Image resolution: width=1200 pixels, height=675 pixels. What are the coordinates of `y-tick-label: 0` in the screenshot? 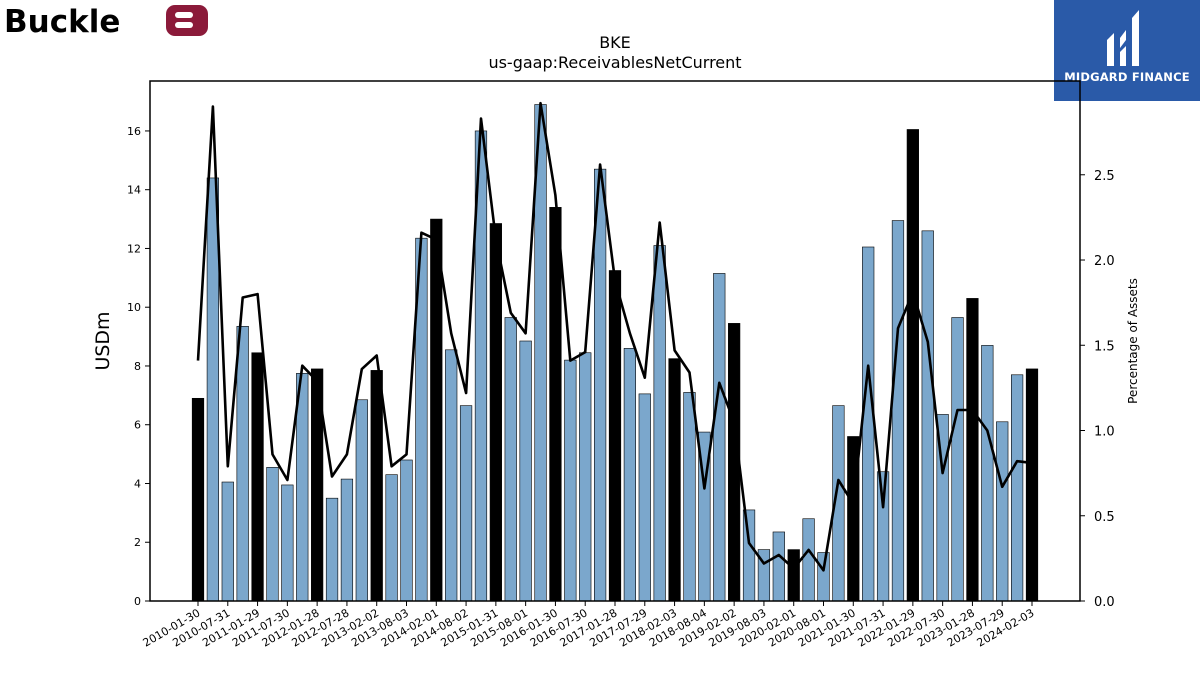 It's located at (137, 601).